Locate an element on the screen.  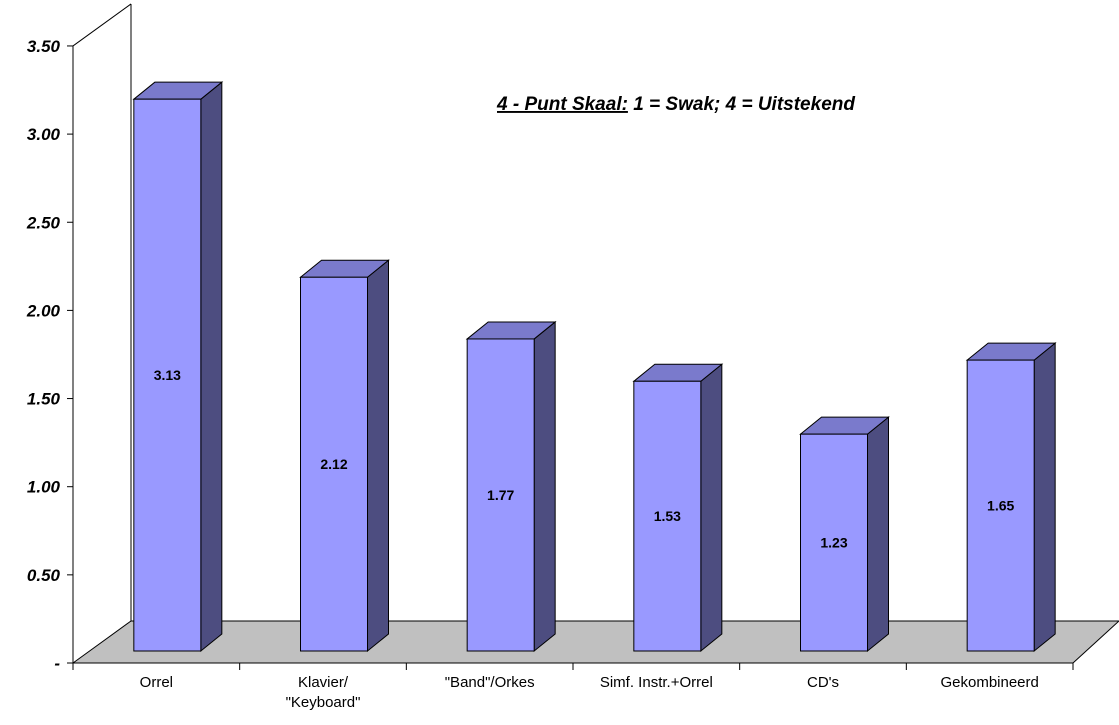
y-tick-label: 1.50 is located at coordinates (44, 399).